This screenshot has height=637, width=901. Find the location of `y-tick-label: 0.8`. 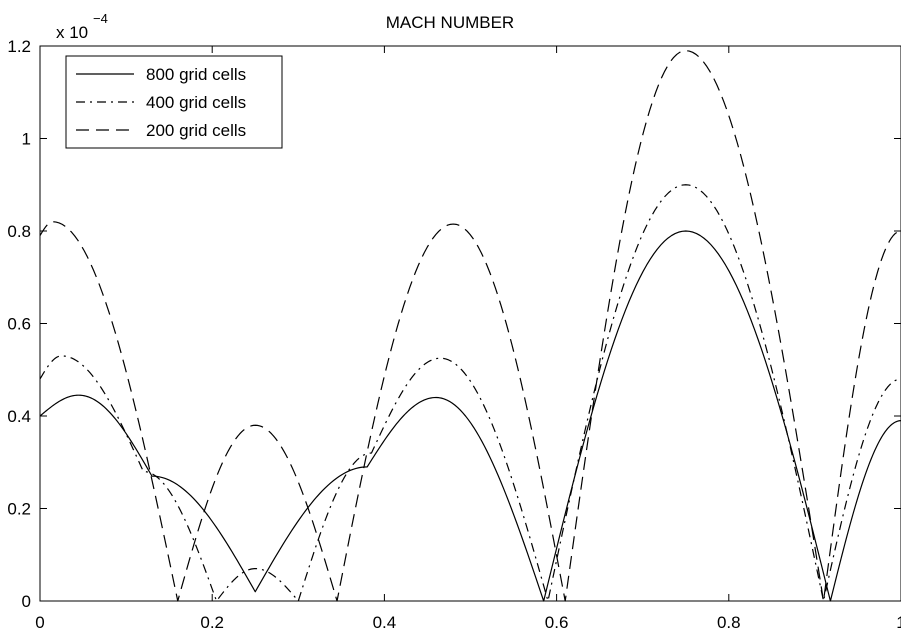

y-tick-label: 0.8 is located at coordinates (19, 231).